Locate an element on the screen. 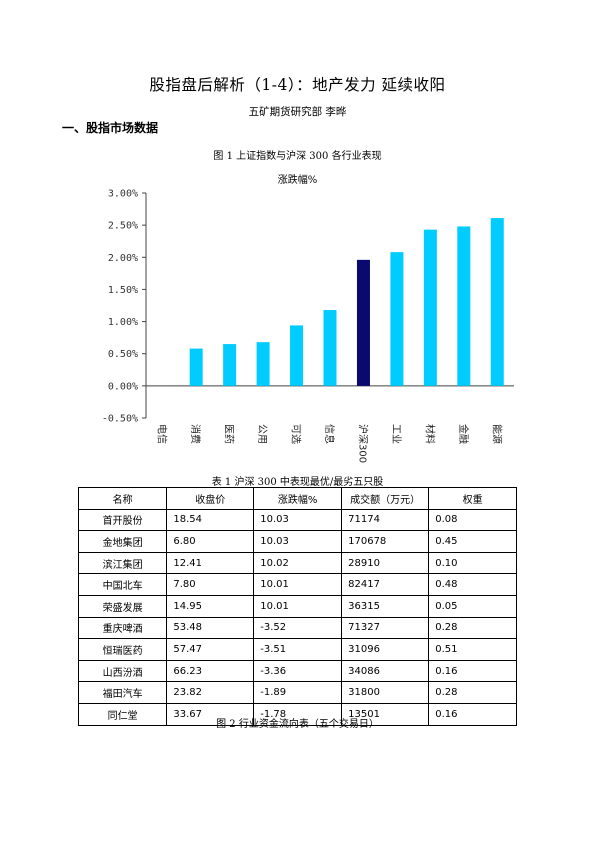  table-header-row: 名称 收盘价 涨跌幅% 成交额（万元） 权重 is located at coordinates (297, 498).